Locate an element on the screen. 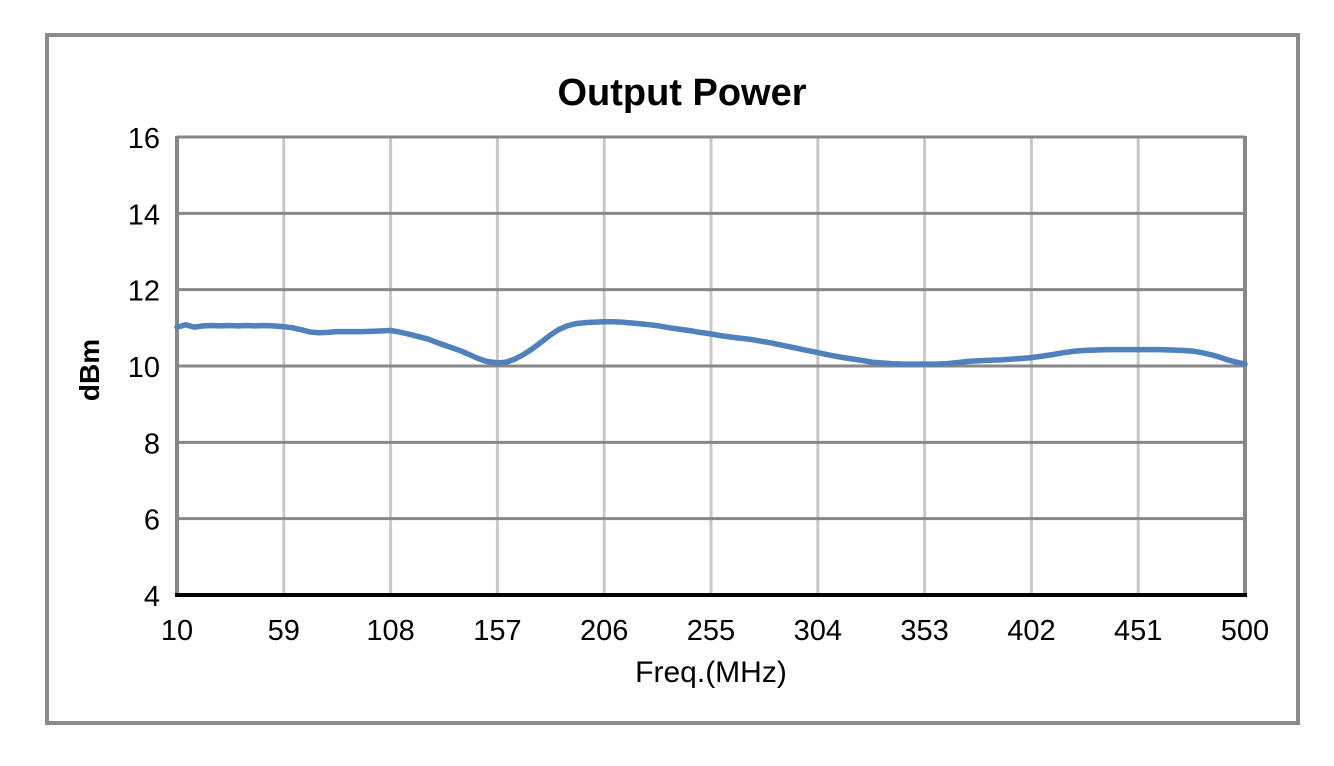 The height and width of the screenshot is (766, 1334). y-tick-label: 12 is located at coordinates (144, 292).